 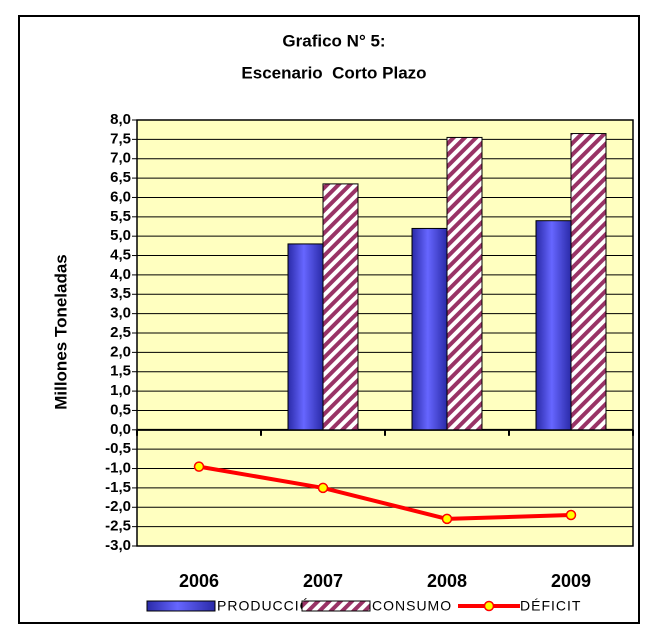 I want to click on y-tick-label: 7,0, so click(x=120, y=158).